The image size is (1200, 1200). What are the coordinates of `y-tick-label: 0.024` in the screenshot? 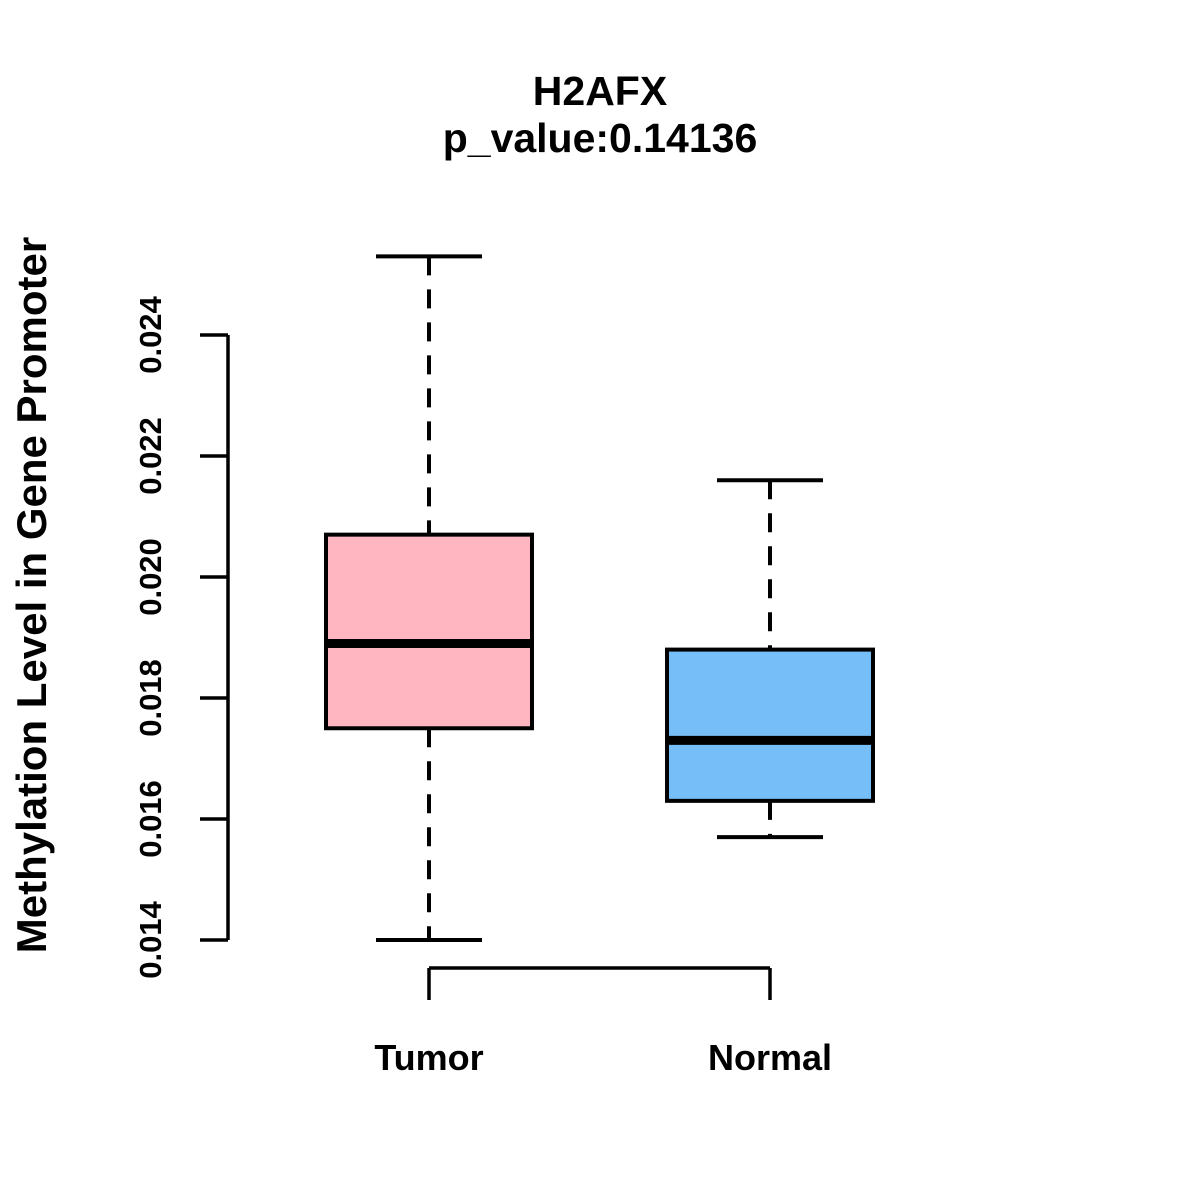 It's located at (150, 335).